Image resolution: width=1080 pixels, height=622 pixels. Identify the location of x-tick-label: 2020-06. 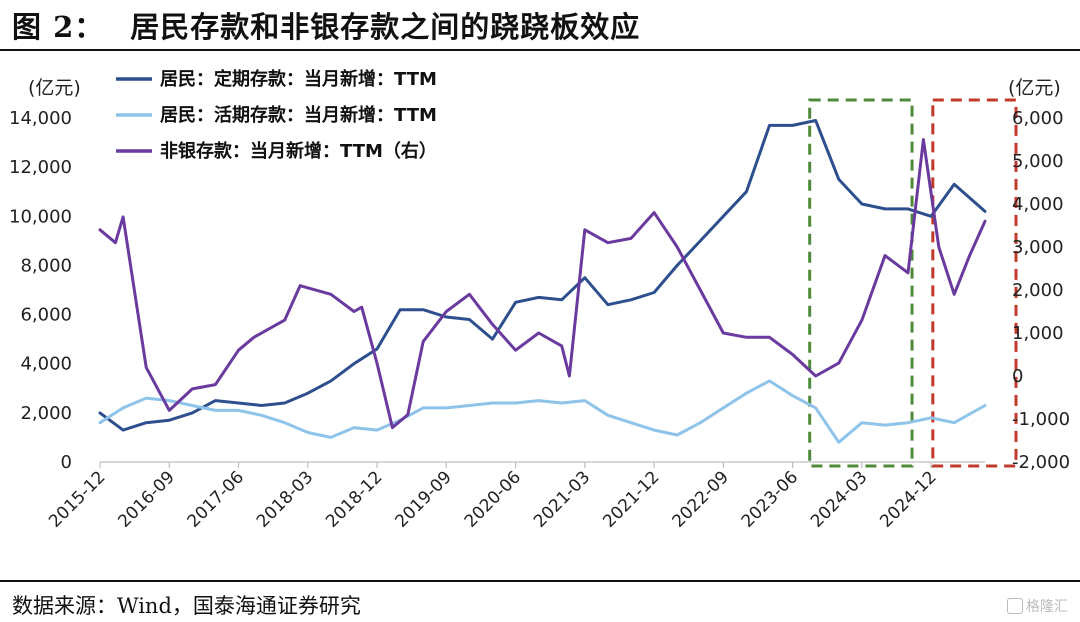
(493, 499).